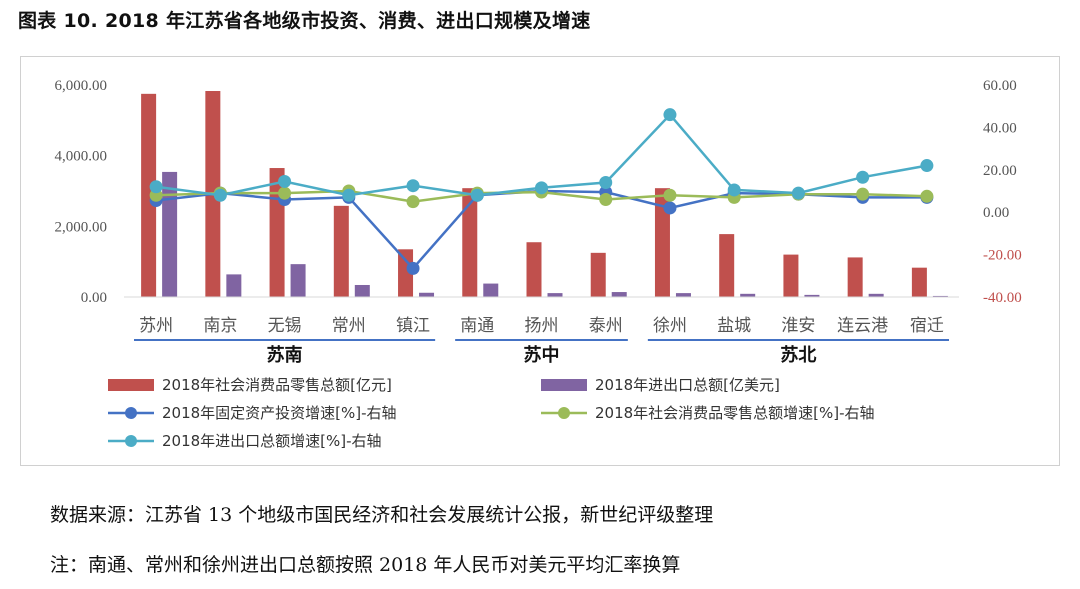 This screenshot has height=589, width=1080. I want to click on legend-label: 2018年进出口总额[亿美元], so click(687, 385).